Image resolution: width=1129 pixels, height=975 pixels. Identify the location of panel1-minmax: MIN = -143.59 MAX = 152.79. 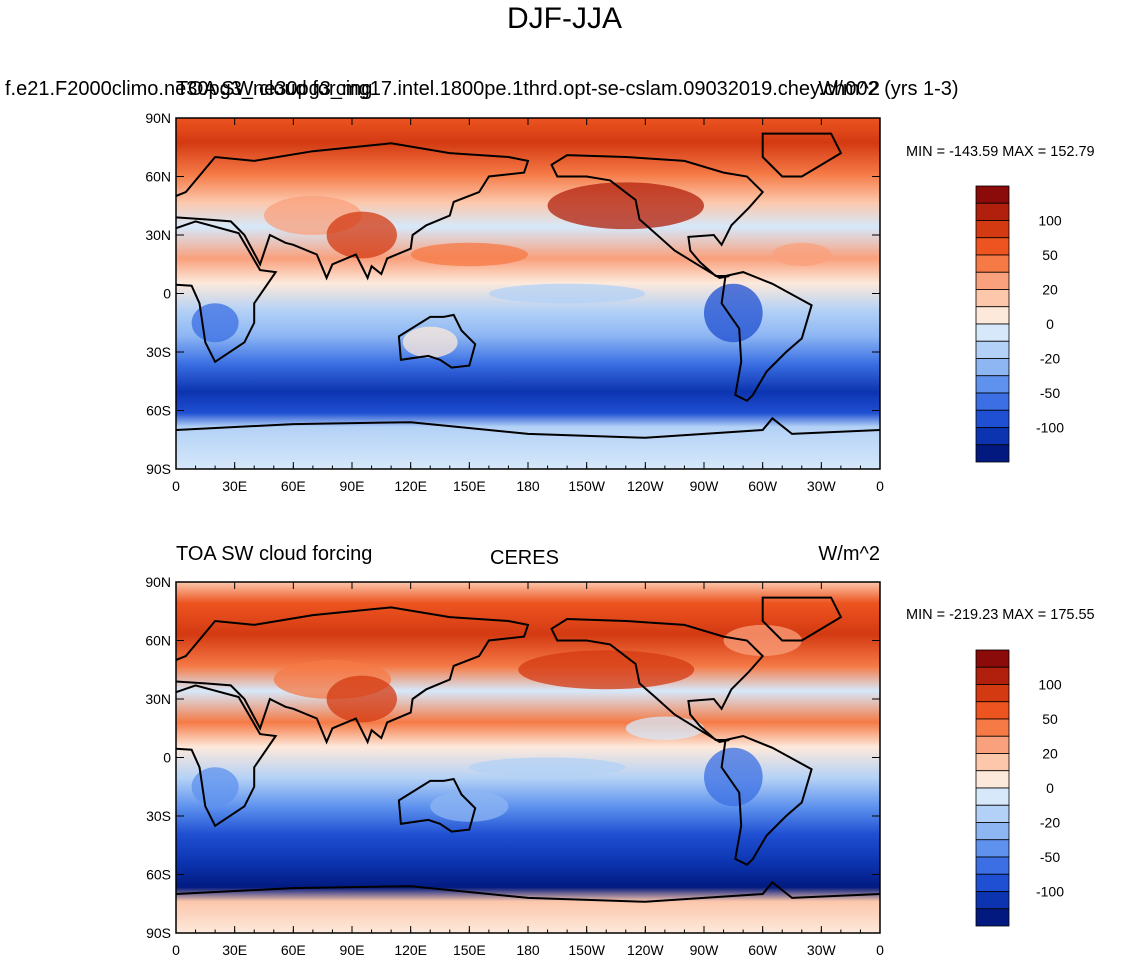
(1000, 152).